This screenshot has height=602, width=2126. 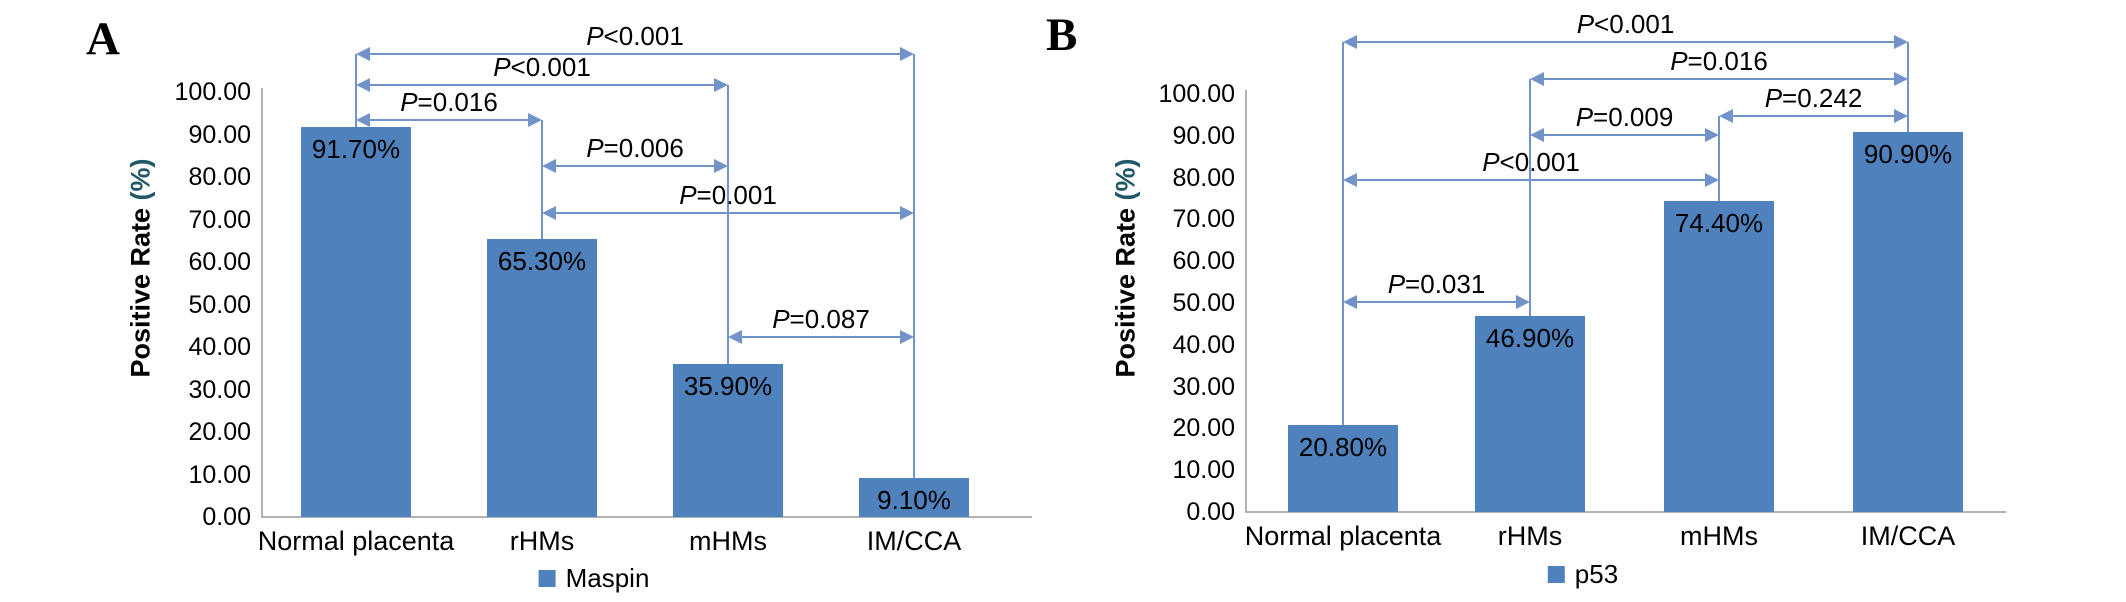 What do you see at coordinates (1624, 116) in the screenshot?
I see `p-value-label: P=0.009` at bounding box center [1624, 116].